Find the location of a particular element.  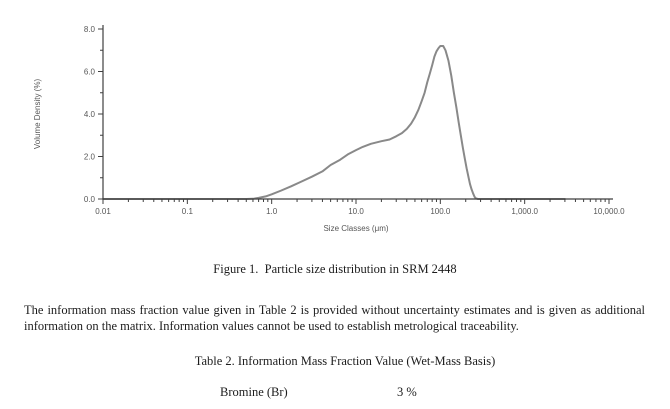

analyte-name: Bromine (Br) is located at coordinates (254, 392).